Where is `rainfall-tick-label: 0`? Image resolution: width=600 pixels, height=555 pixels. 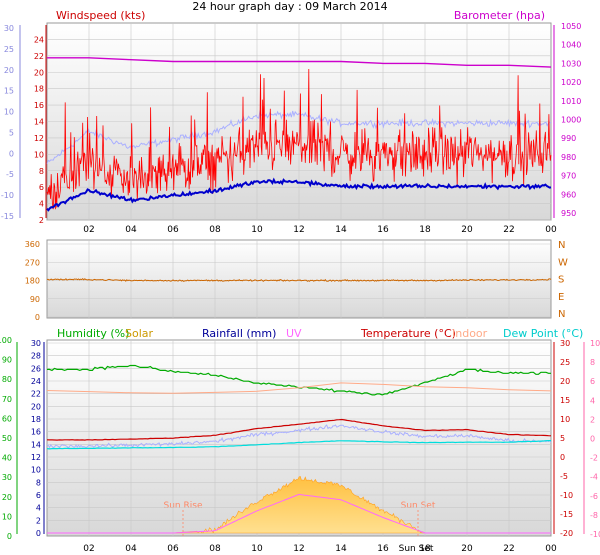 rainfall-tick-label: 0 is located at coordinates (38, 533).